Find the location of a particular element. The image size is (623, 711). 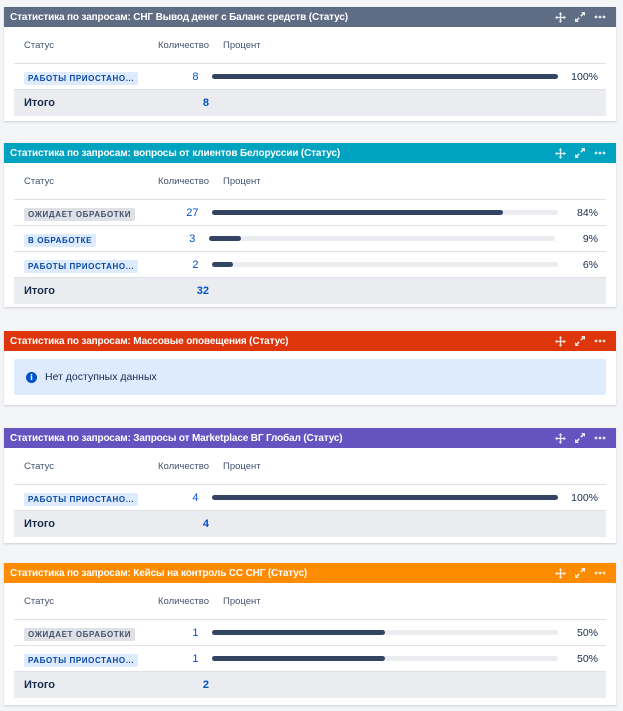

table-row: РАБОТЫ ПРИОСТАНО... 2 6% is located at coordinates (310, 265).